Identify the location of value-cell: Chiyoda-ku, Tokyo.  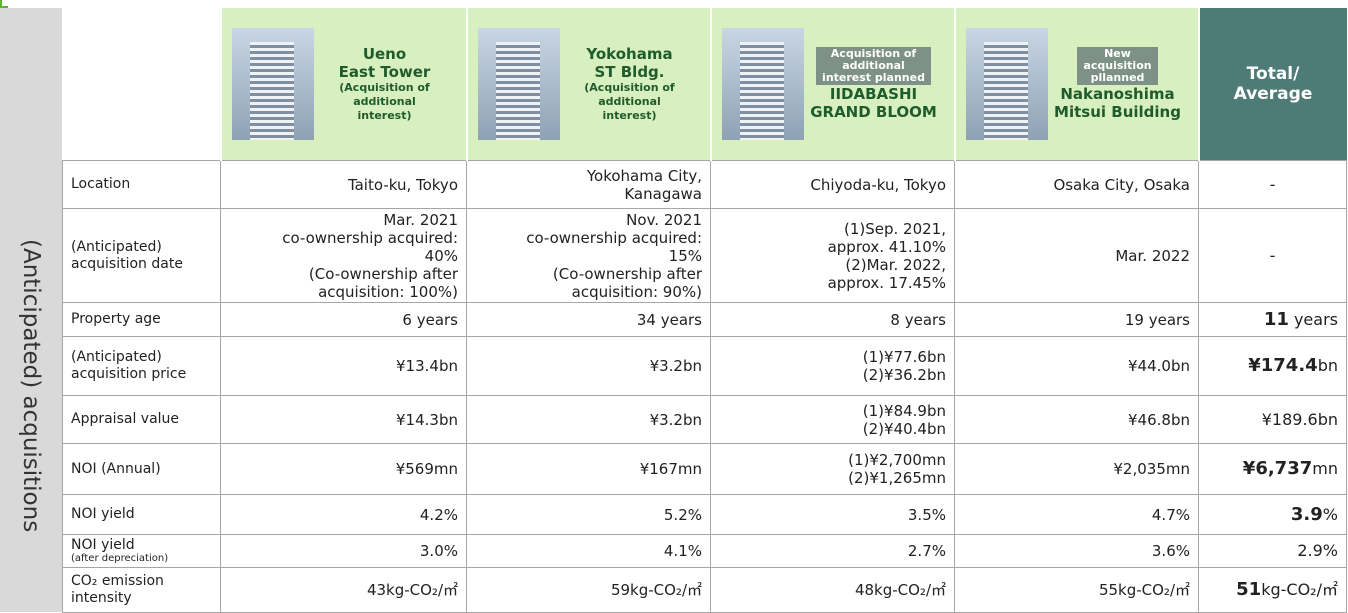
(832, 184).